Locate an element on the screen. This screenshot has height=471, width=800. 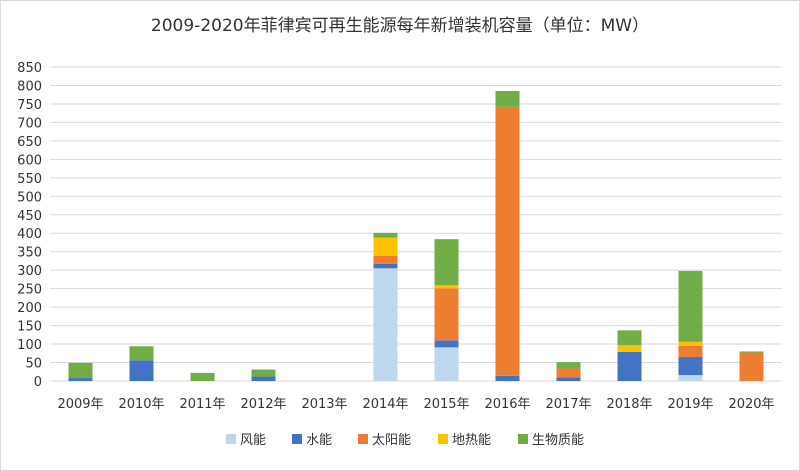
x-tick-label: 2012年 is located at coordinates (263, 404).